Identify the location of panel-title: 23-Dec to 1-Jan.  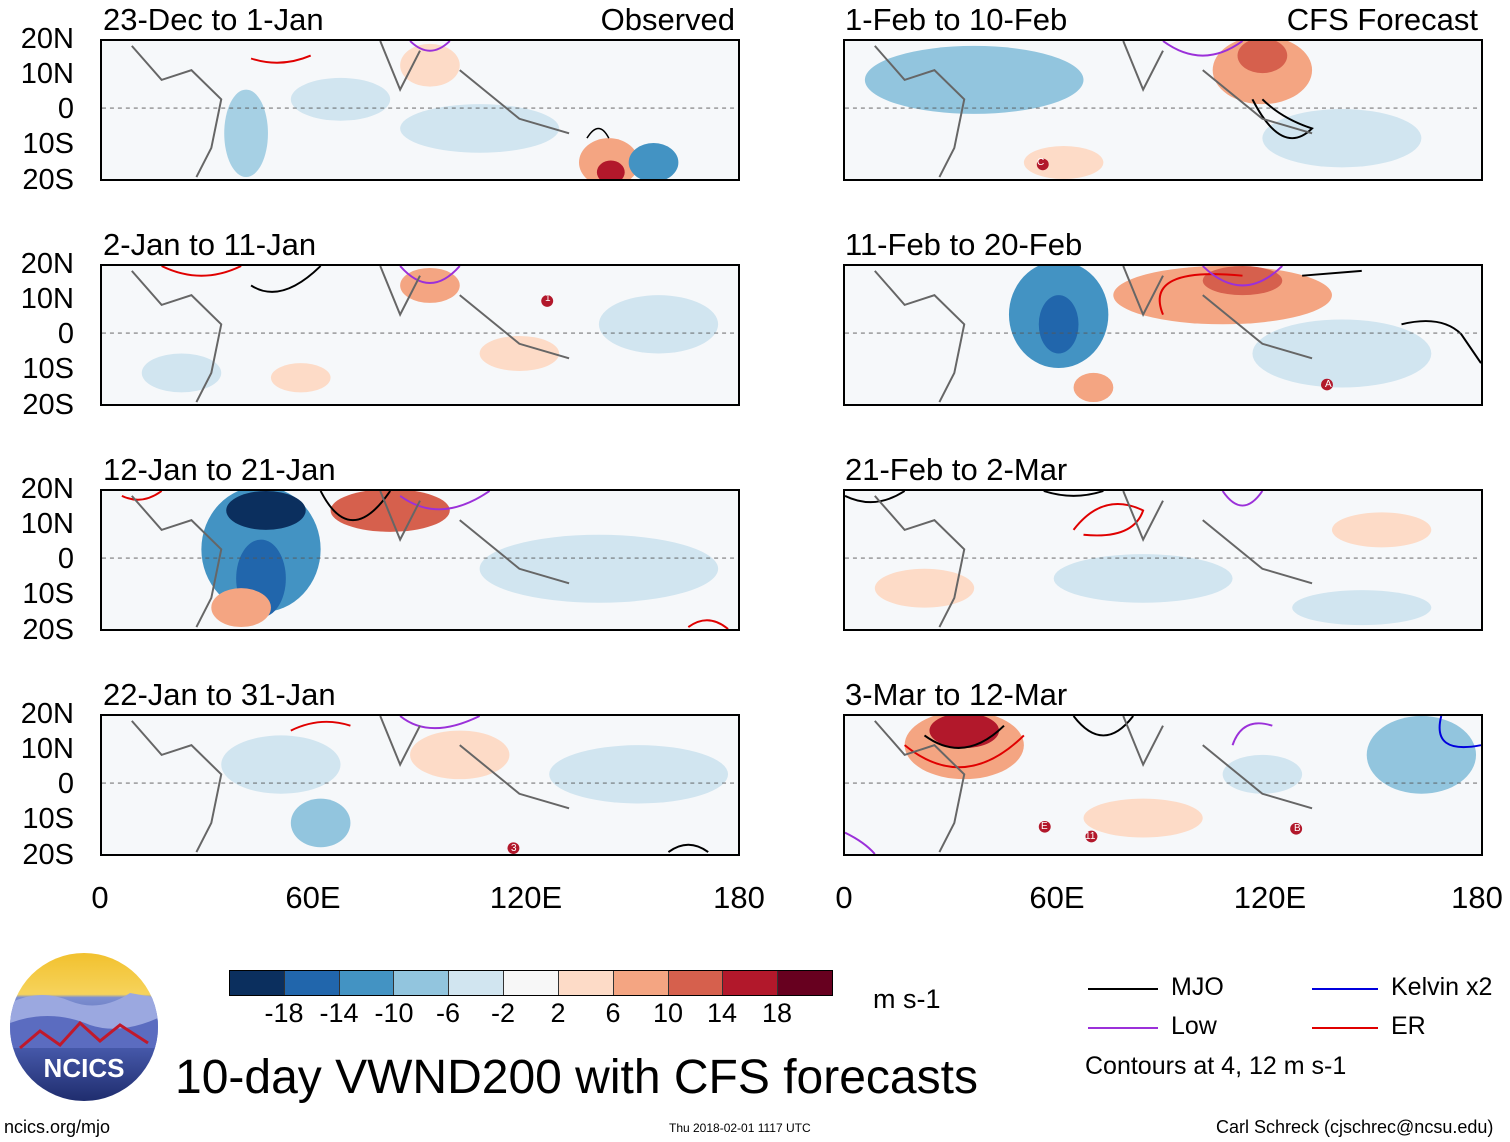
(213, 19).